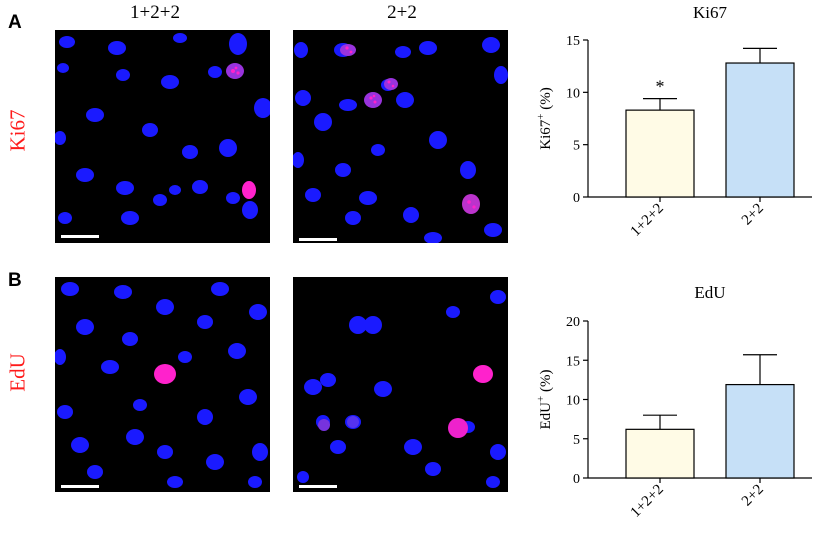 This screenshot has height=537, width=830. What do you see at coordinates (573, 322) in the screenshot?
I see `y-tick-label: 20` at bounding box center [573, 322].